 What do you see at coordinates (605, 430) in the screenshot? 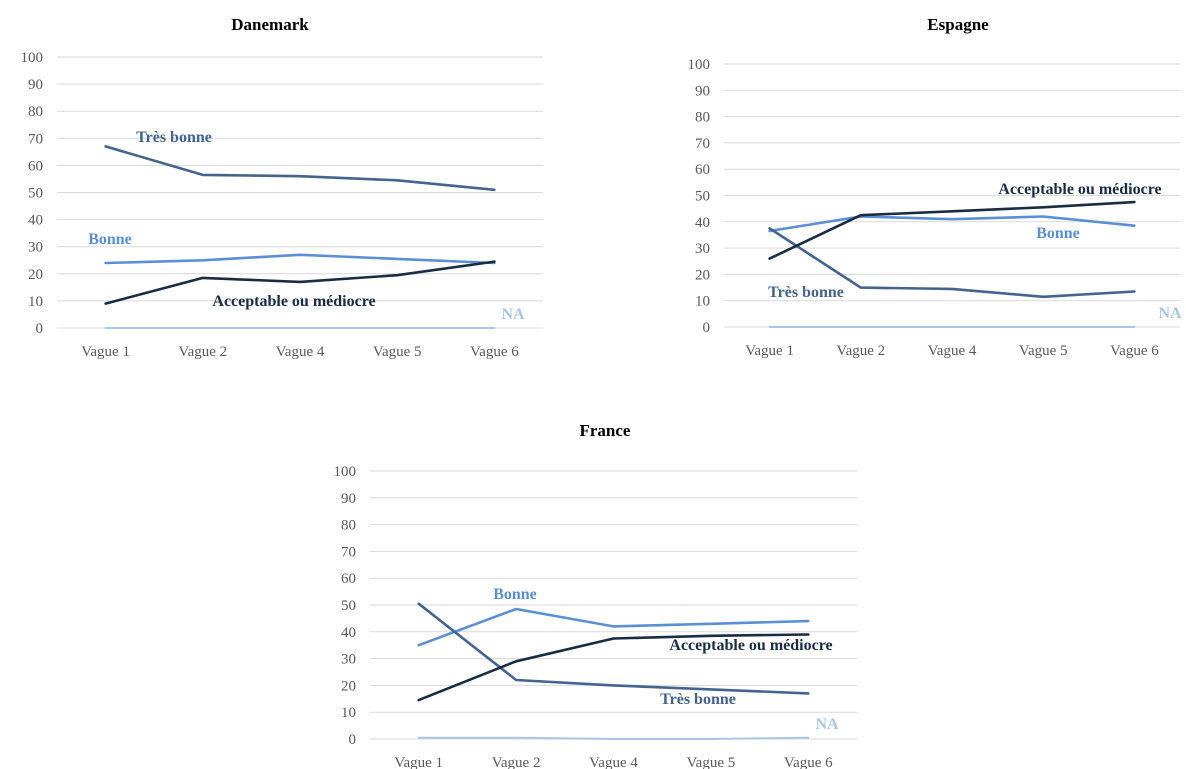
I see `chart-title: France` at bounding box center [605, 430].